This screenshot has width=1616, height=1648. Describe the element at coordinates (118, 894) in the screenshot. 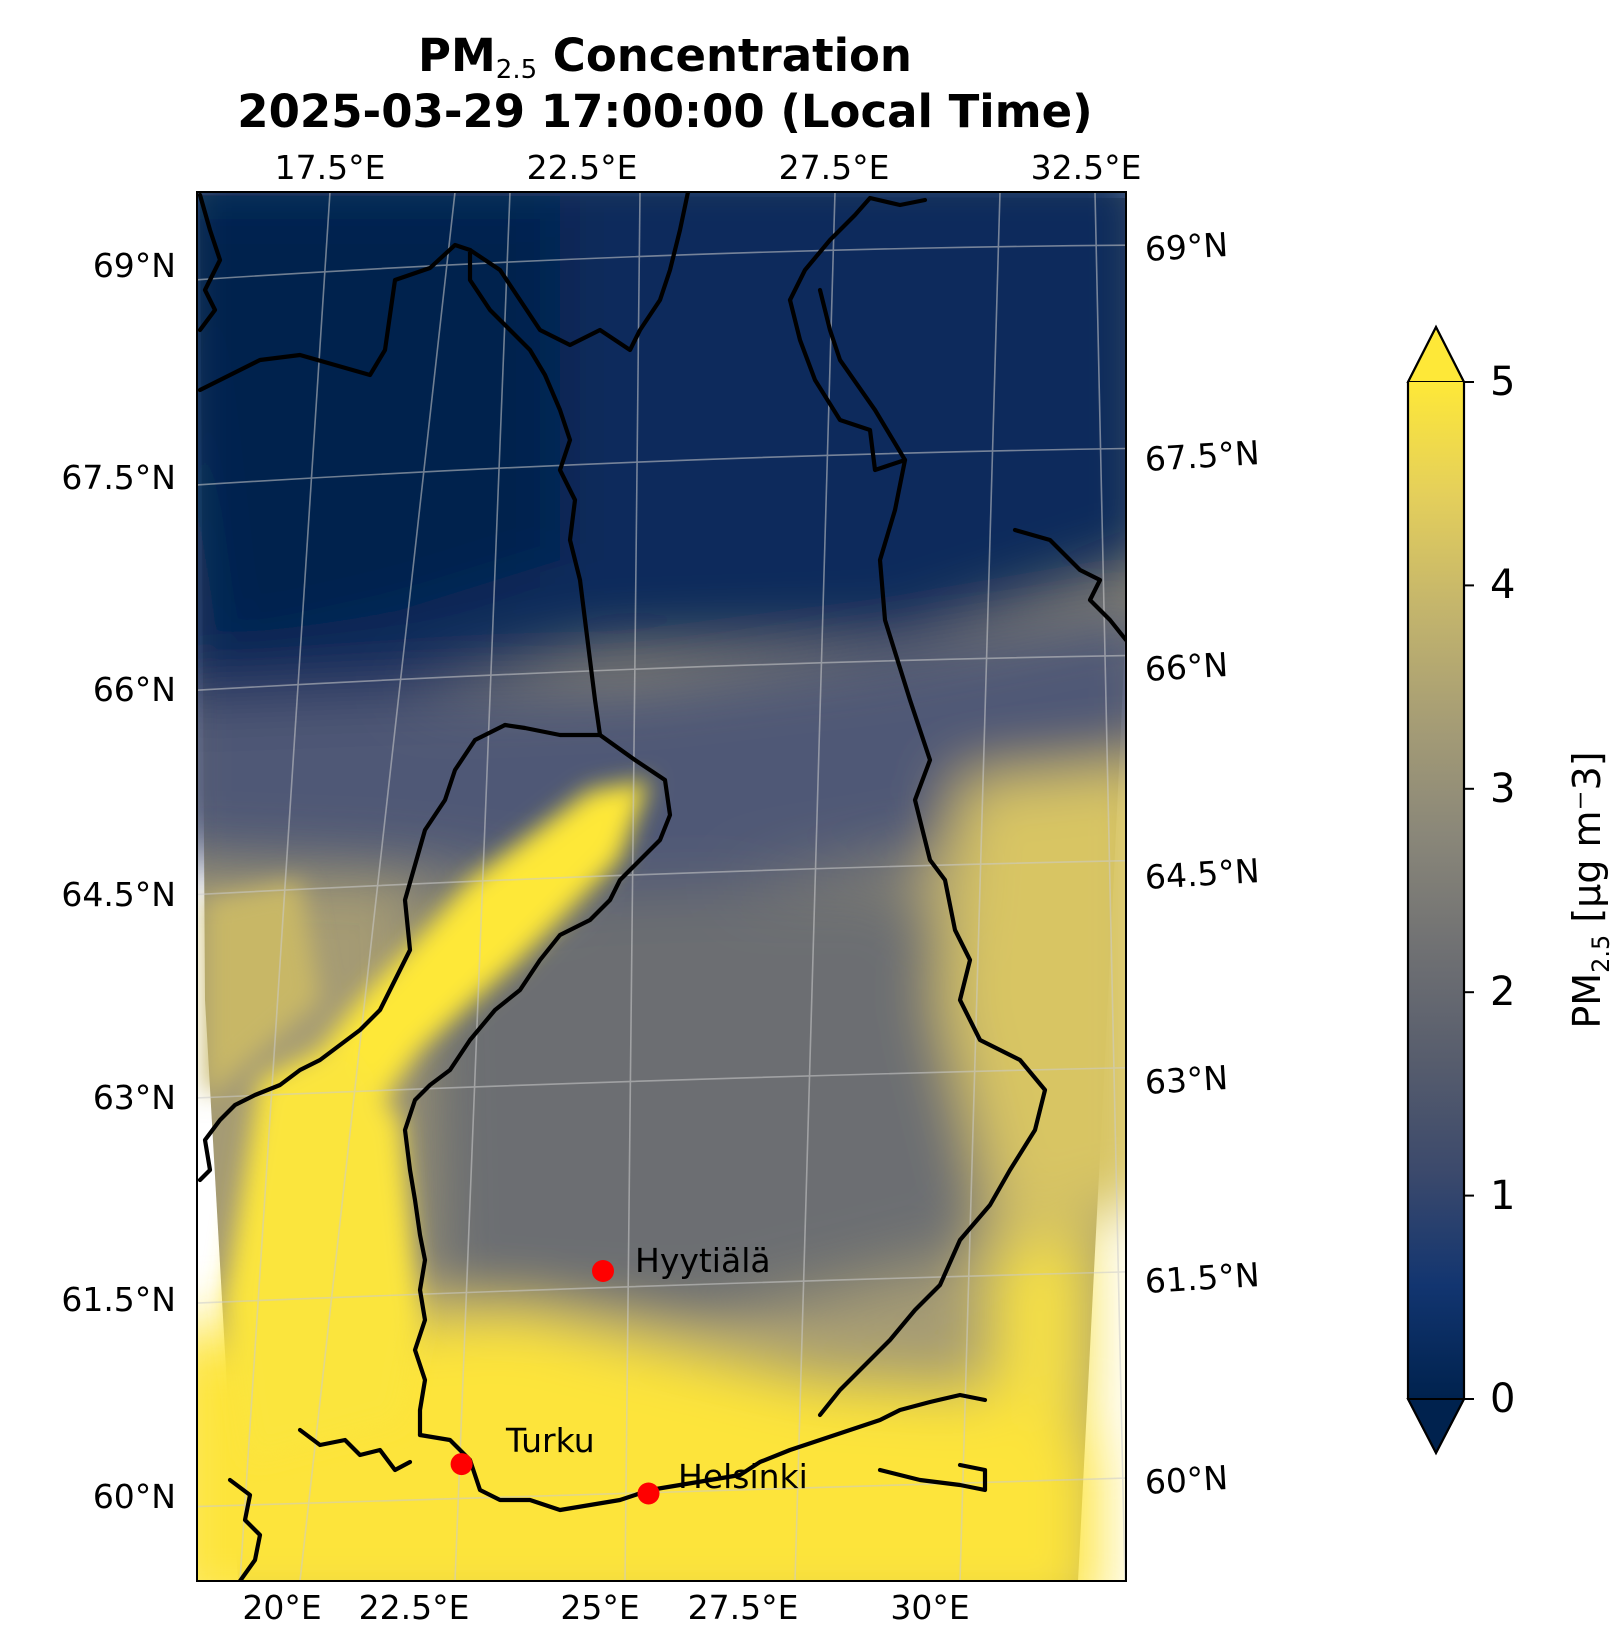

I see `lat-tick-left-64-5: 64.5°N` at that location.